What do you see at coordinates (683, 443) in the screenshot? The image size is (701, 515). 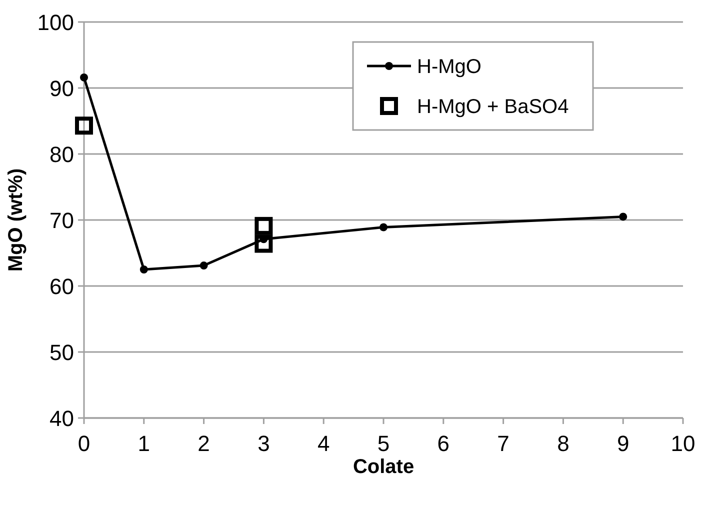 I see `x-tick-label: 10` at bounding box center [683, 443].